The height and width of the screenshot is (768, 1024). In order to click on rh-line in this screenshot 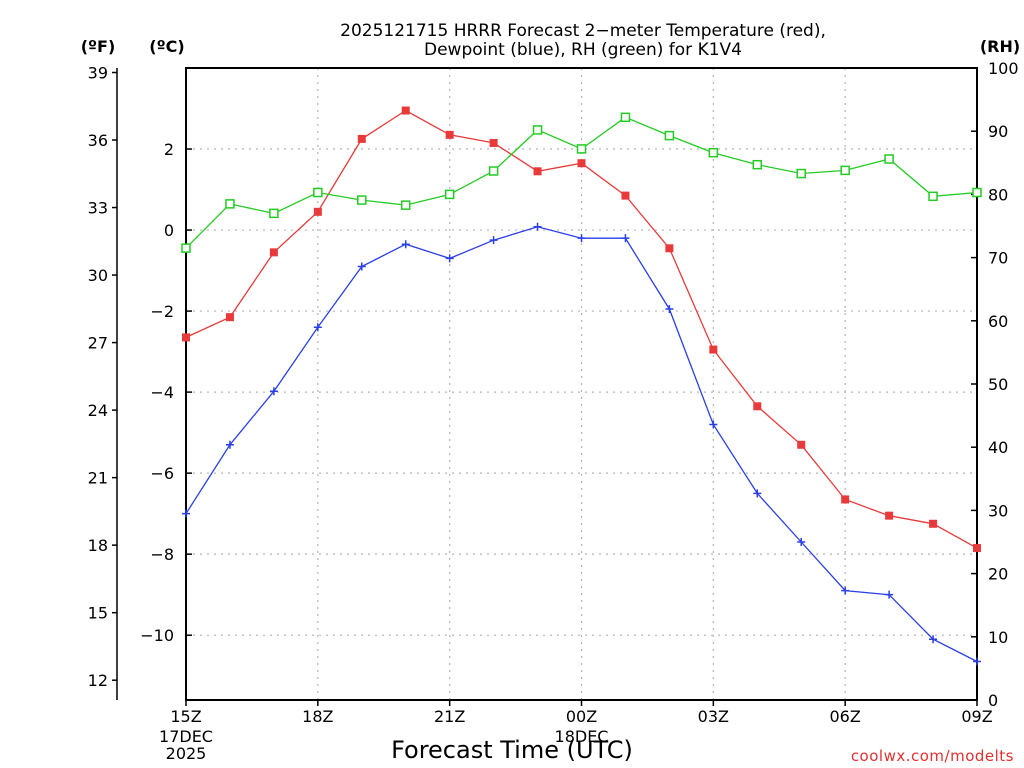, I will do `click(581, 182)`.